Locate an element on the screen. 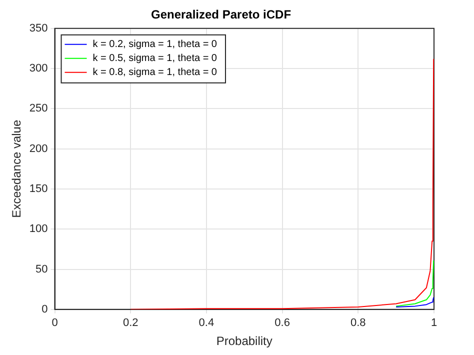 This screenshot has width=474, height=355. x-tick-label: 0.2 is located at coordinates (130, 323).